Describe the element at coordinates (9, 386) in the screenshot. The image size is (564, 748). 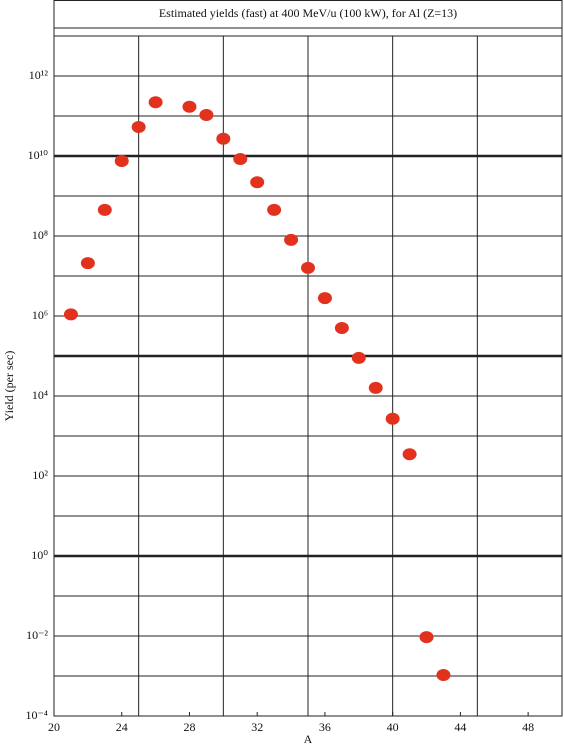
I see `y-axis-label: Yield (per sec)` at that location.